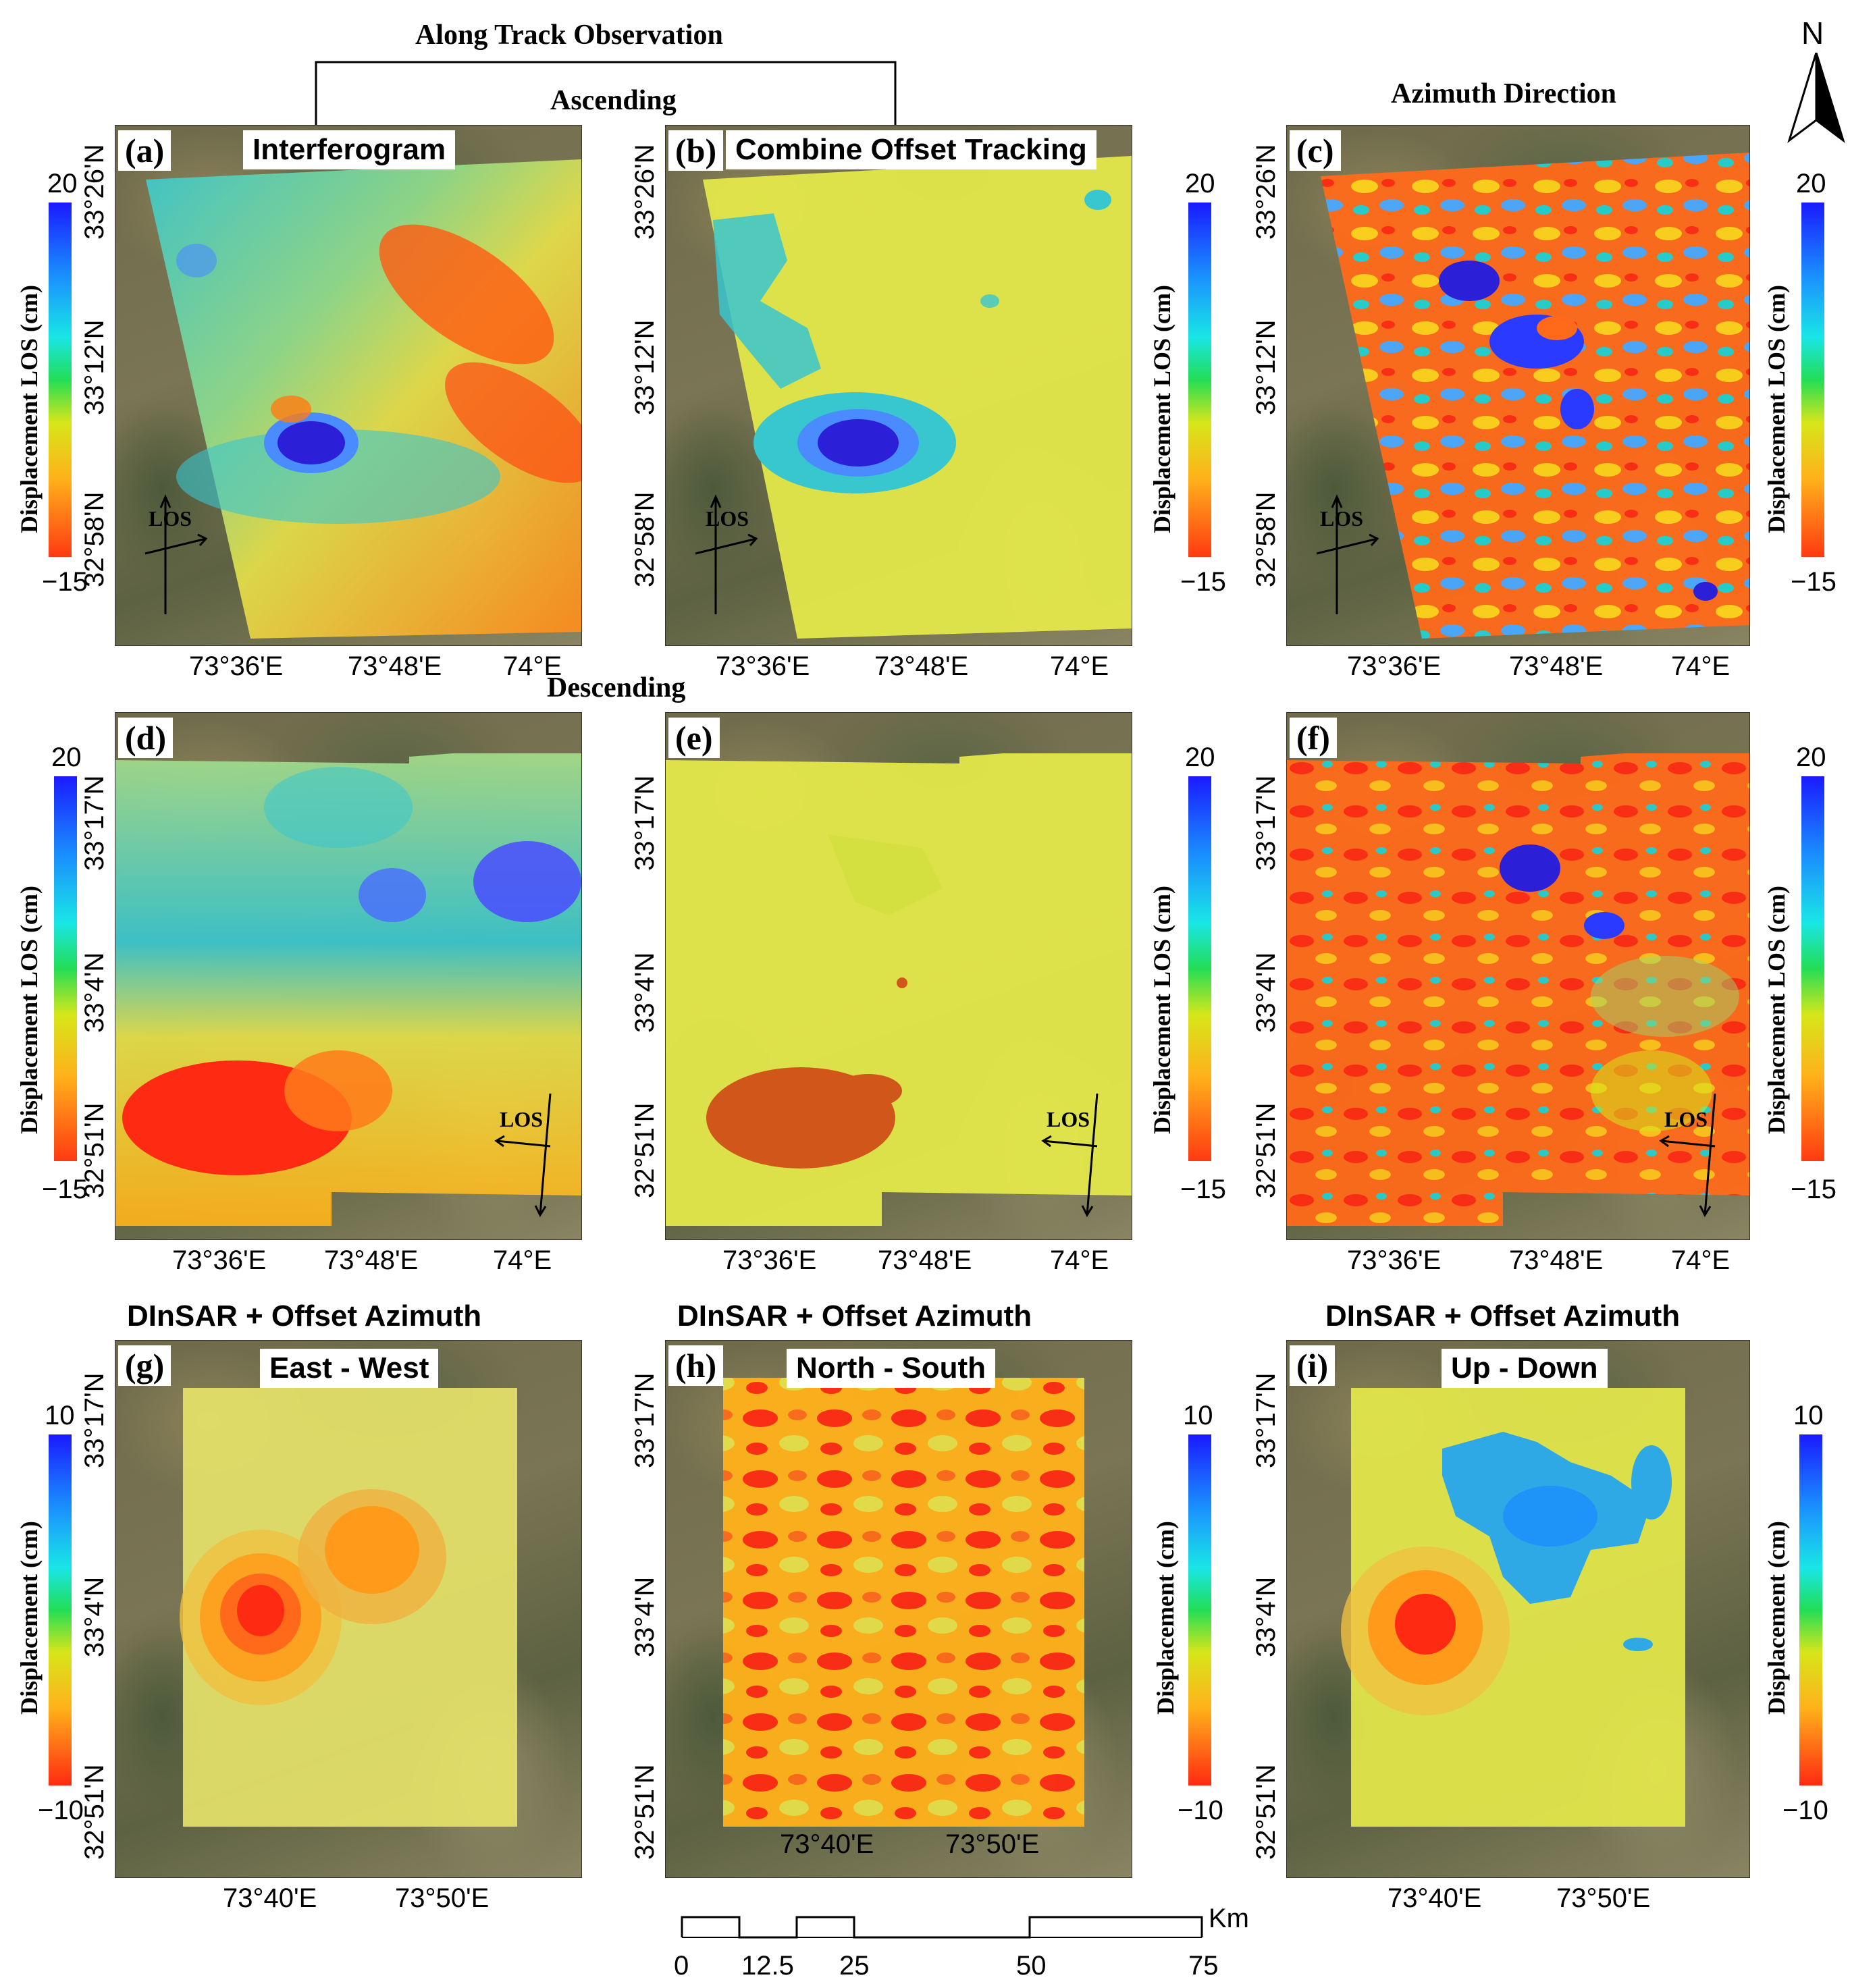  I want to click on panel-b-title: Combine Offset Tracking, so click(911, 149).